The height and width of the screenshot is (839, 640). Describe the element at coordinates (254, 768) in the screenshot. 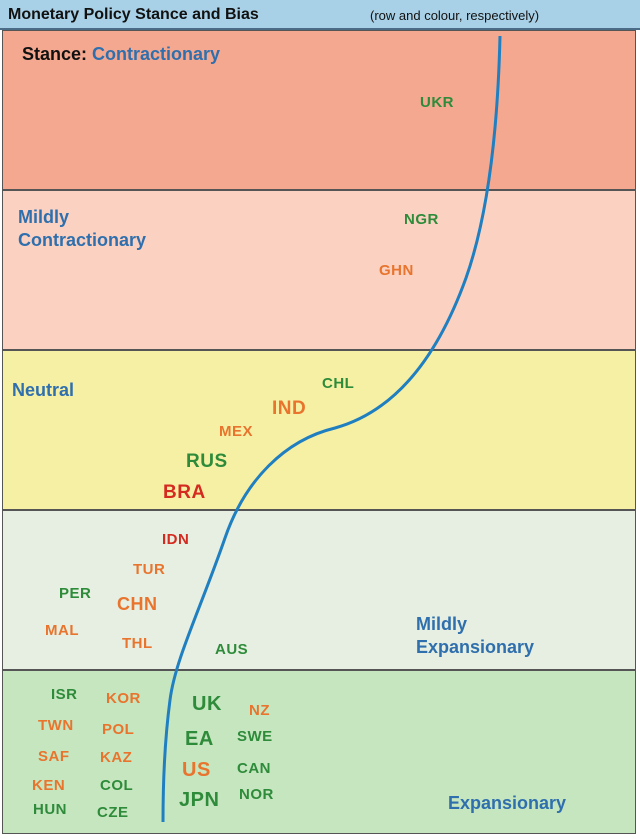

I see `country-can: CAN` at that location.